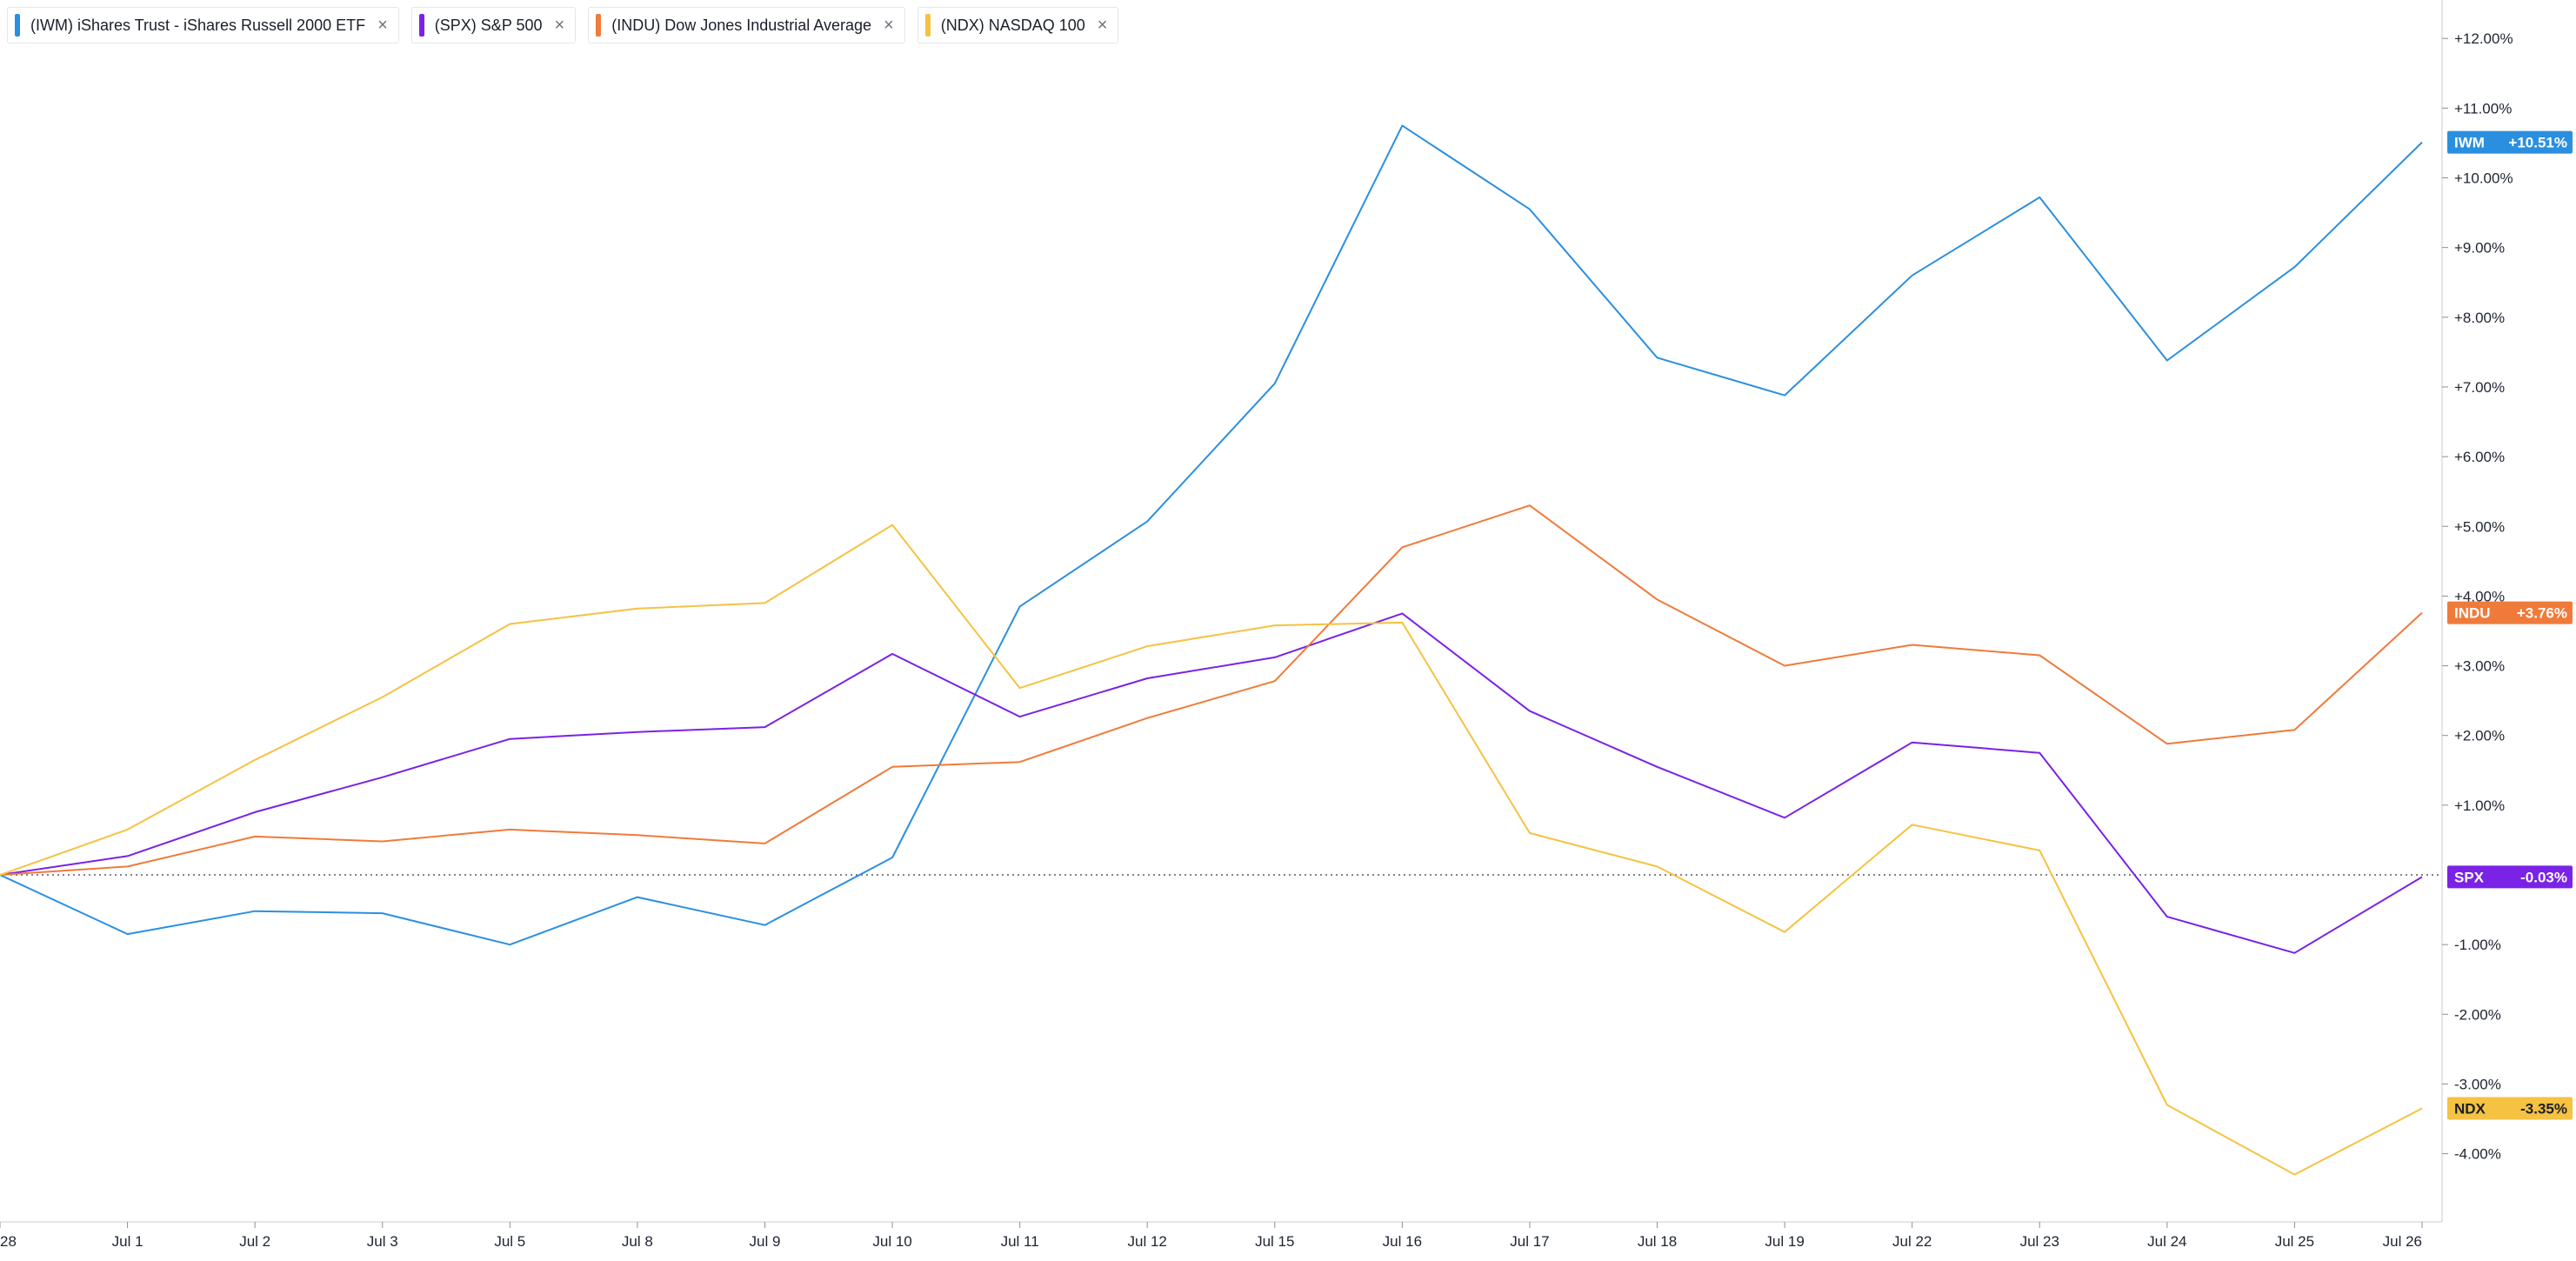  What do you see at coordinates (127, 1241) in the screenshot?
I see `x-tick-label: Jul 1` at bounding box center [127, 1241].